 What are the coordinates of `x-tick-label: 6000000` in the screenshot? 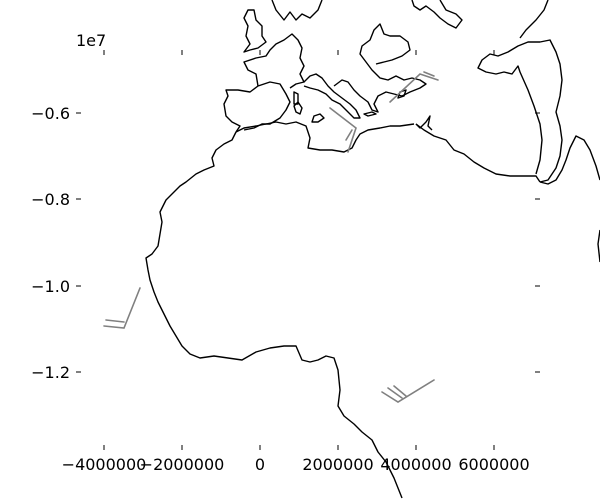 It's located at (493, 464).